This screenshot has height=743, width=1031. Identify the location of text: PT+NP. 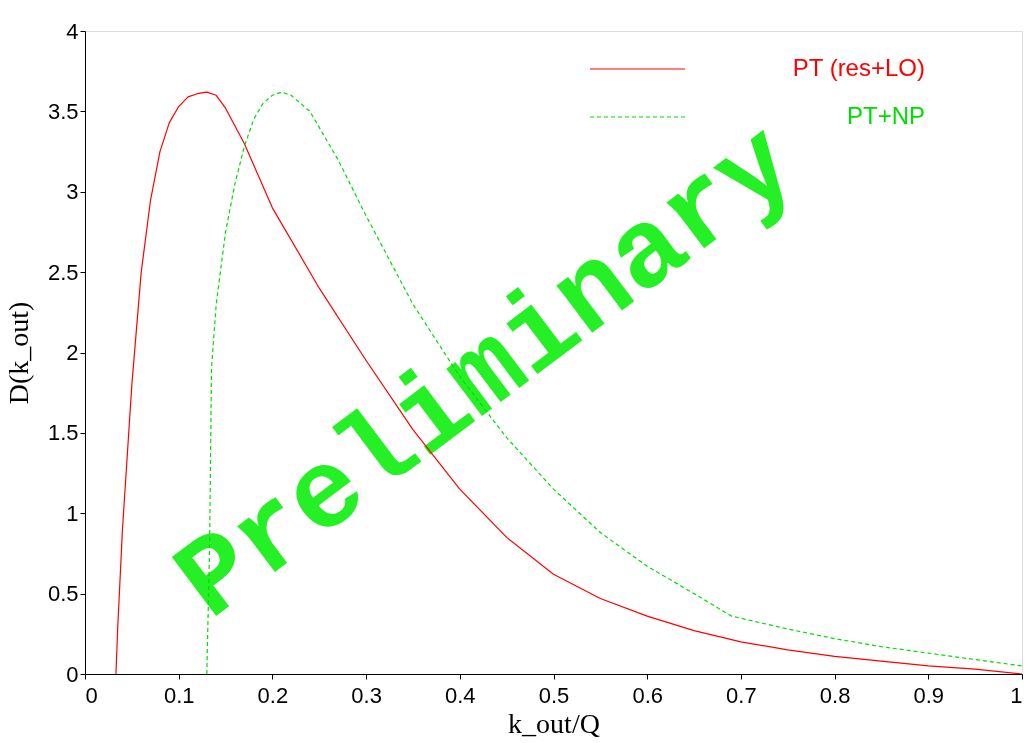
(885, 115).